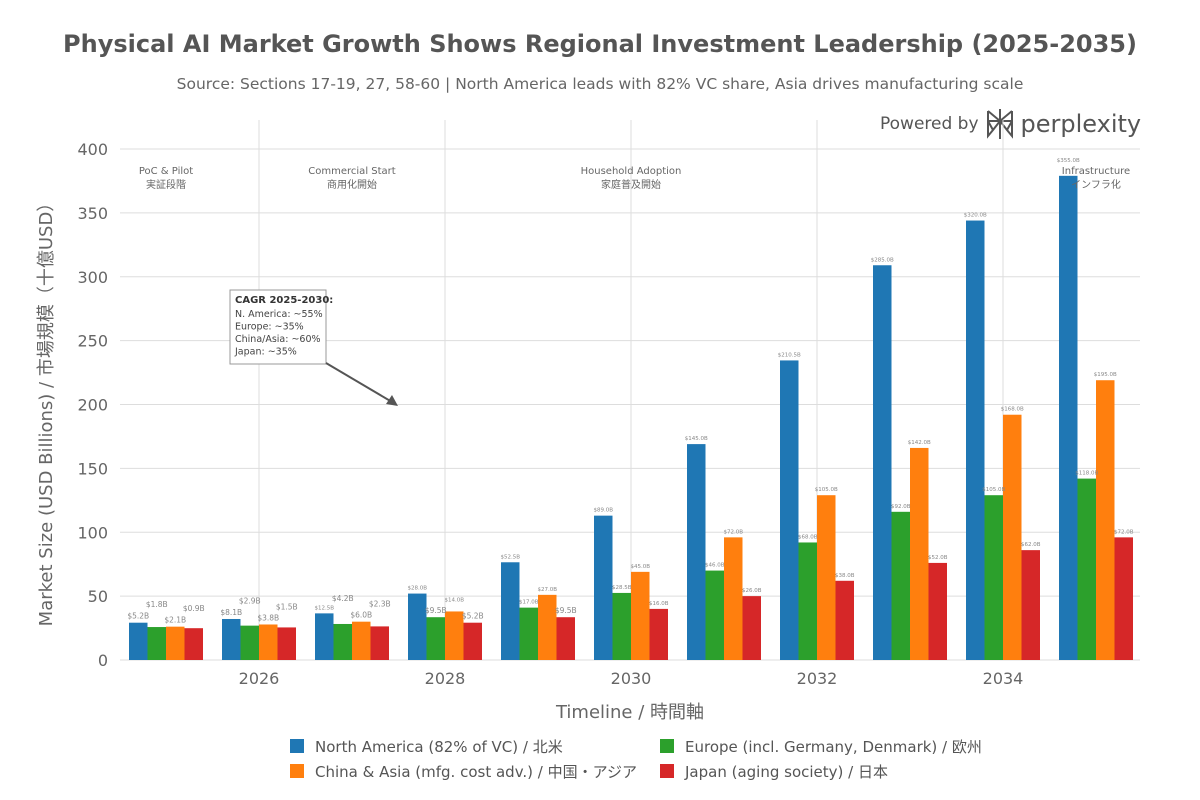  What do you see at coordinates (733, 532) in the screenshot?
I see `data-label: $72.0B` at bounding box center [733, 532].